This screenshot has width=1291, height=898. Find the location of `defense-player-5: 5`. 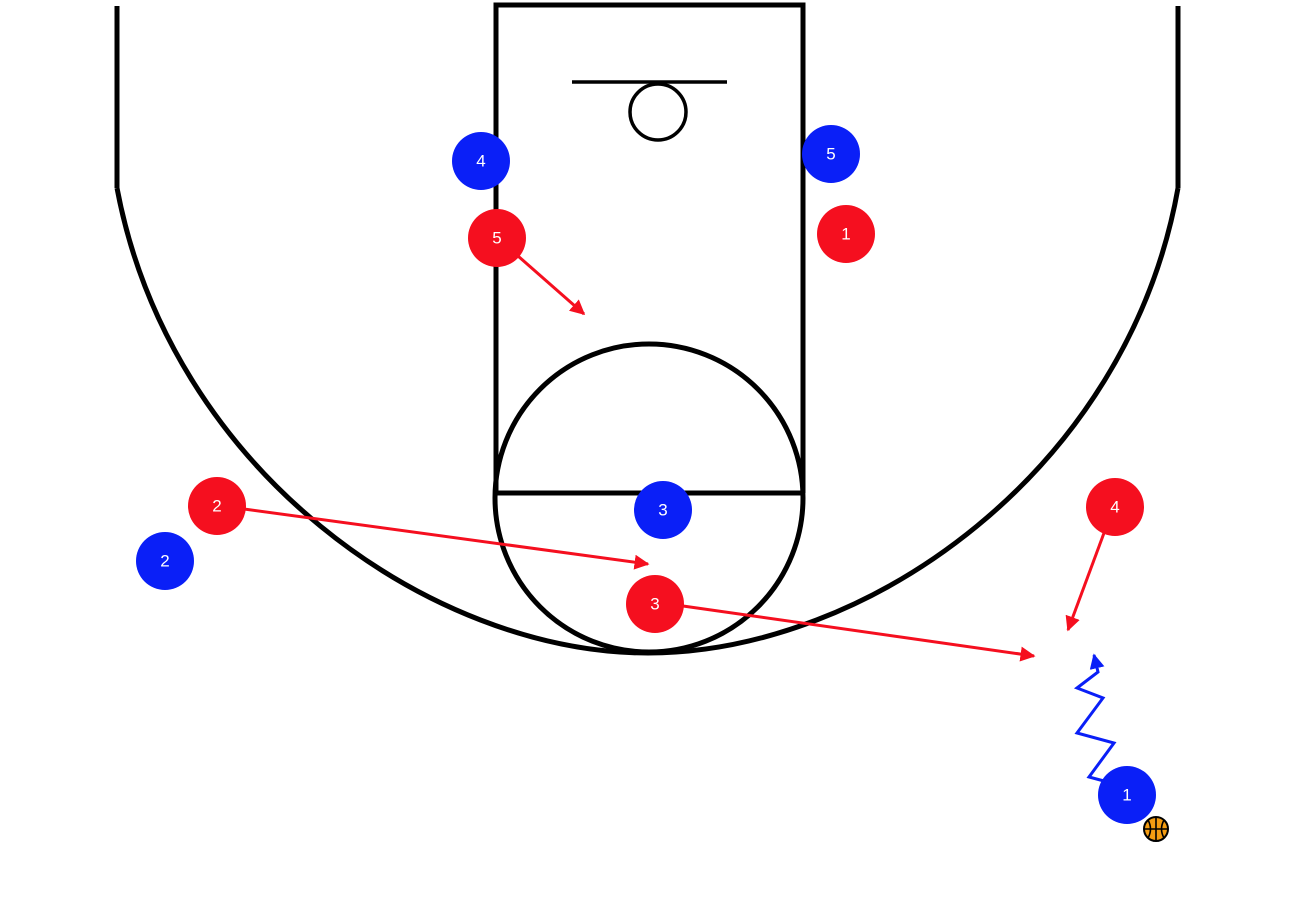

defense-player-5: 5 is located at coordinates (497, 238).